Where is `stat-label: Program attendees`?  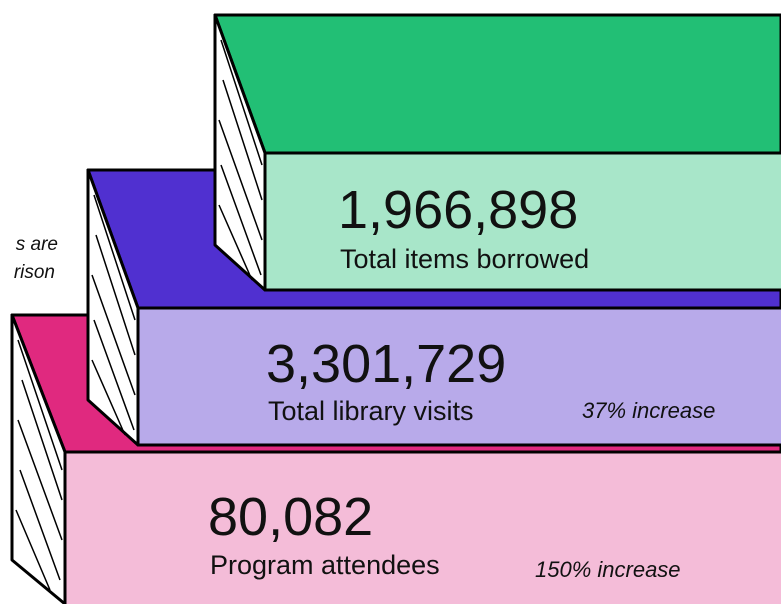 stat-label: Program attendees is located at coordinates (325, 565).